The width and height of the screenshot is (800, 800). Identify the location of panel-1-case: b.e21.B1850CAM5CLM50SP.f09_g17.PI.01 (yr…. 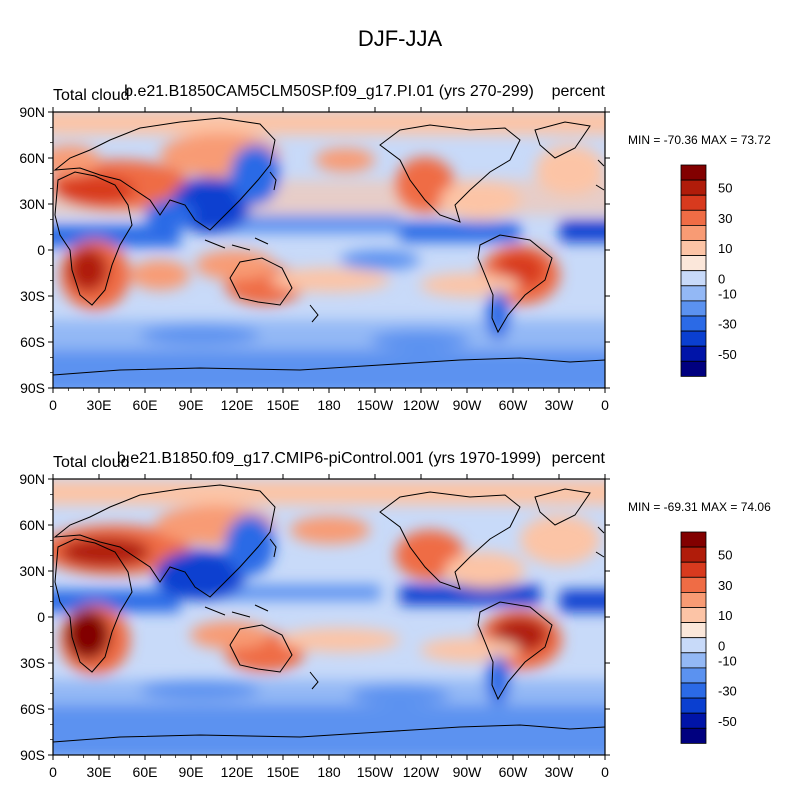
(329, 91).